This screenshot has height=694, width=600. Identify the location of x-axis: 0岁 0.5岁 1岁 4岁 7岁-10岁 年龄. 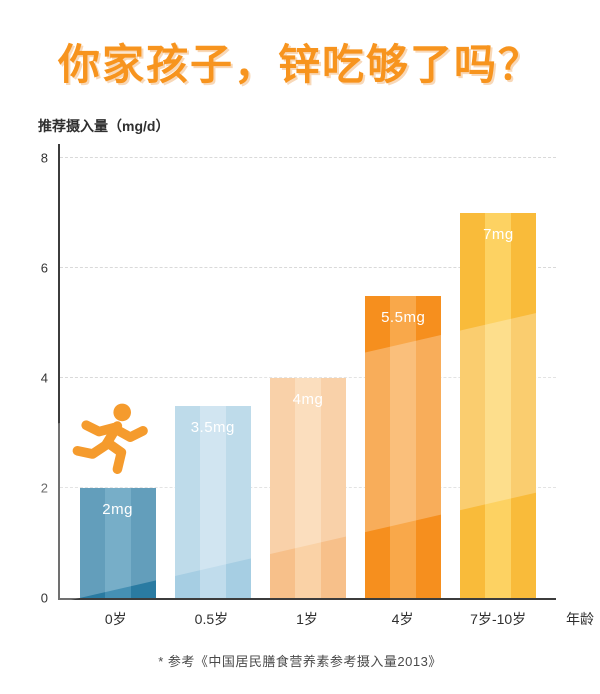
(326, 619).